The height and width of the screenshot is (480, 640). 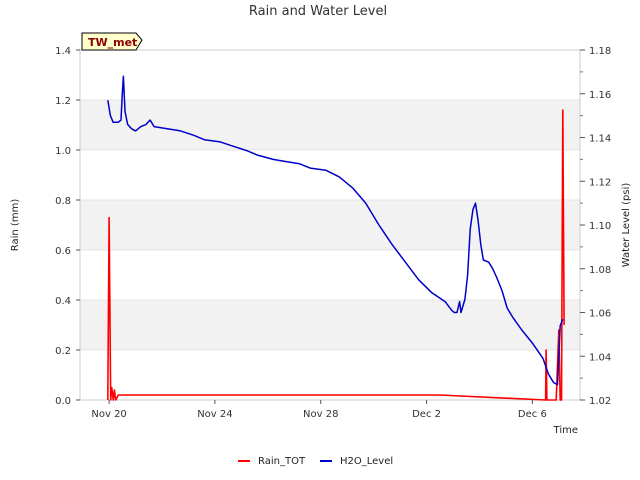 I want to click on x-axis: Nov 20 Nov 24 Nov 28 Dec 2 Dec 6, so click(x=319, y=410).